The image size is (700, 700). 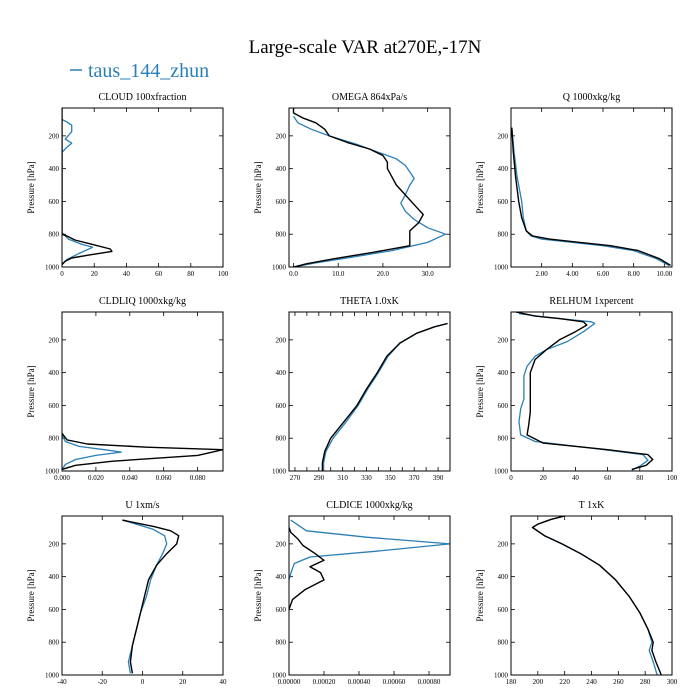 I want to click on x-tick-label: 0.00080, so click(x=429, y=682).